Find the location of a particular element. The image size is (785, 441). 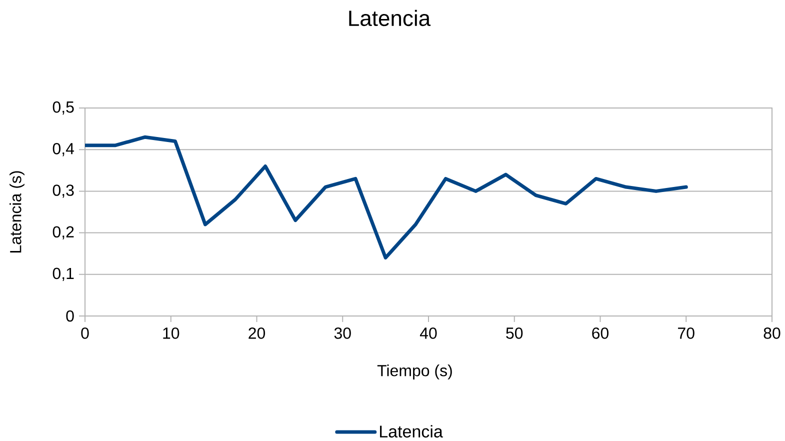

y-tick-label: 0,4 is located at coordinates (63, 149).